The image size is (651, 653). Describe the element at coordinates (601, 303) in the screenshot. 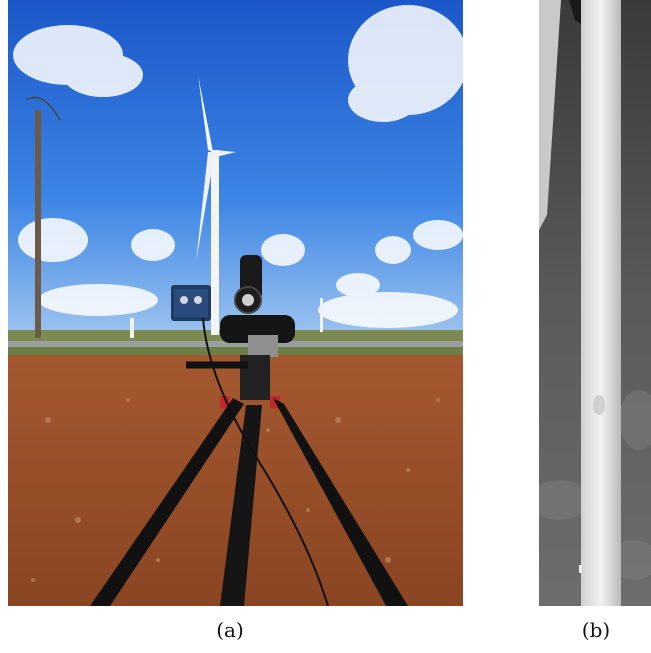

I see `turbine-tower` at that location.